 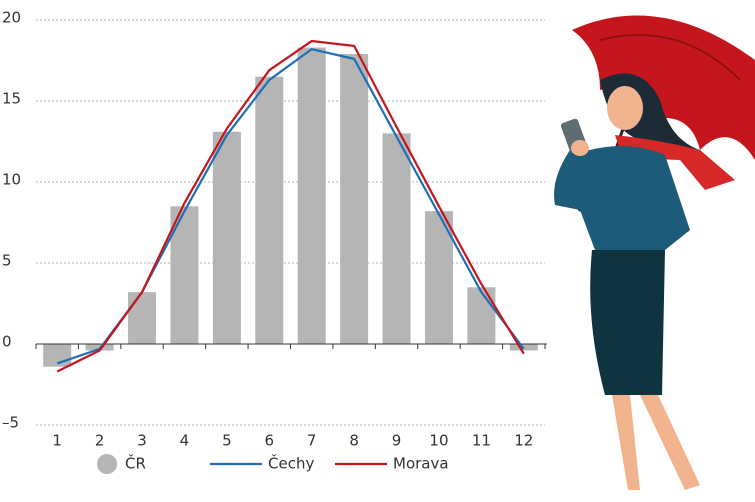 What do you see at coordinates (11, 18) in the screenshot?
I see `y-tick-label: 20` at bounding box center [11, 18].